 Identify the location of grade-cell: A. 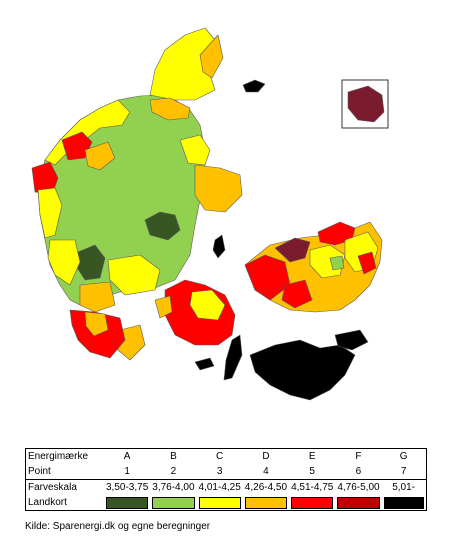
(127, 456).